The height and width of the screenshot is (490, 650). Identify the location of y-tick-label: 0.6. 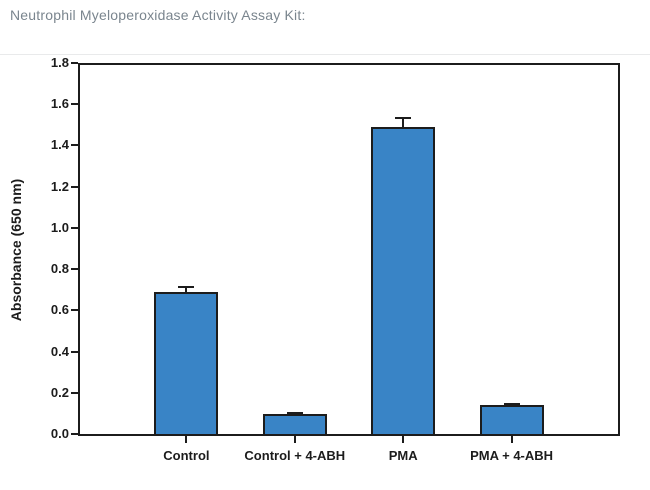
(59, 310).